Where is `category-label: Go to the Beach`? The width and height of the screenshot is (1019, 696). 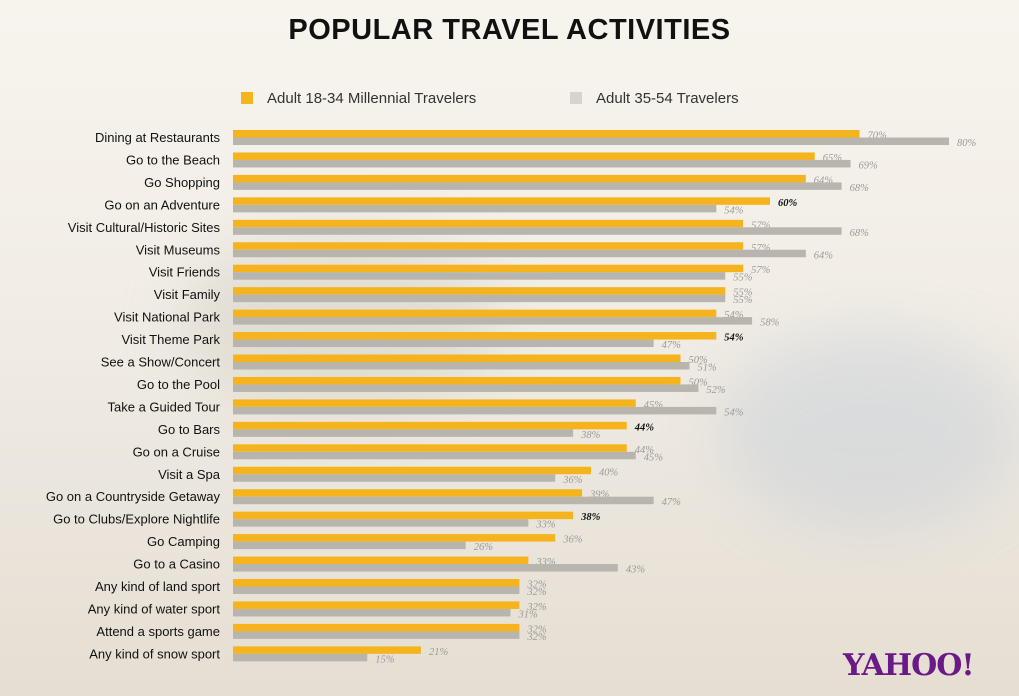 category-label: Go to the Beach is located at coordinates (173, 159).